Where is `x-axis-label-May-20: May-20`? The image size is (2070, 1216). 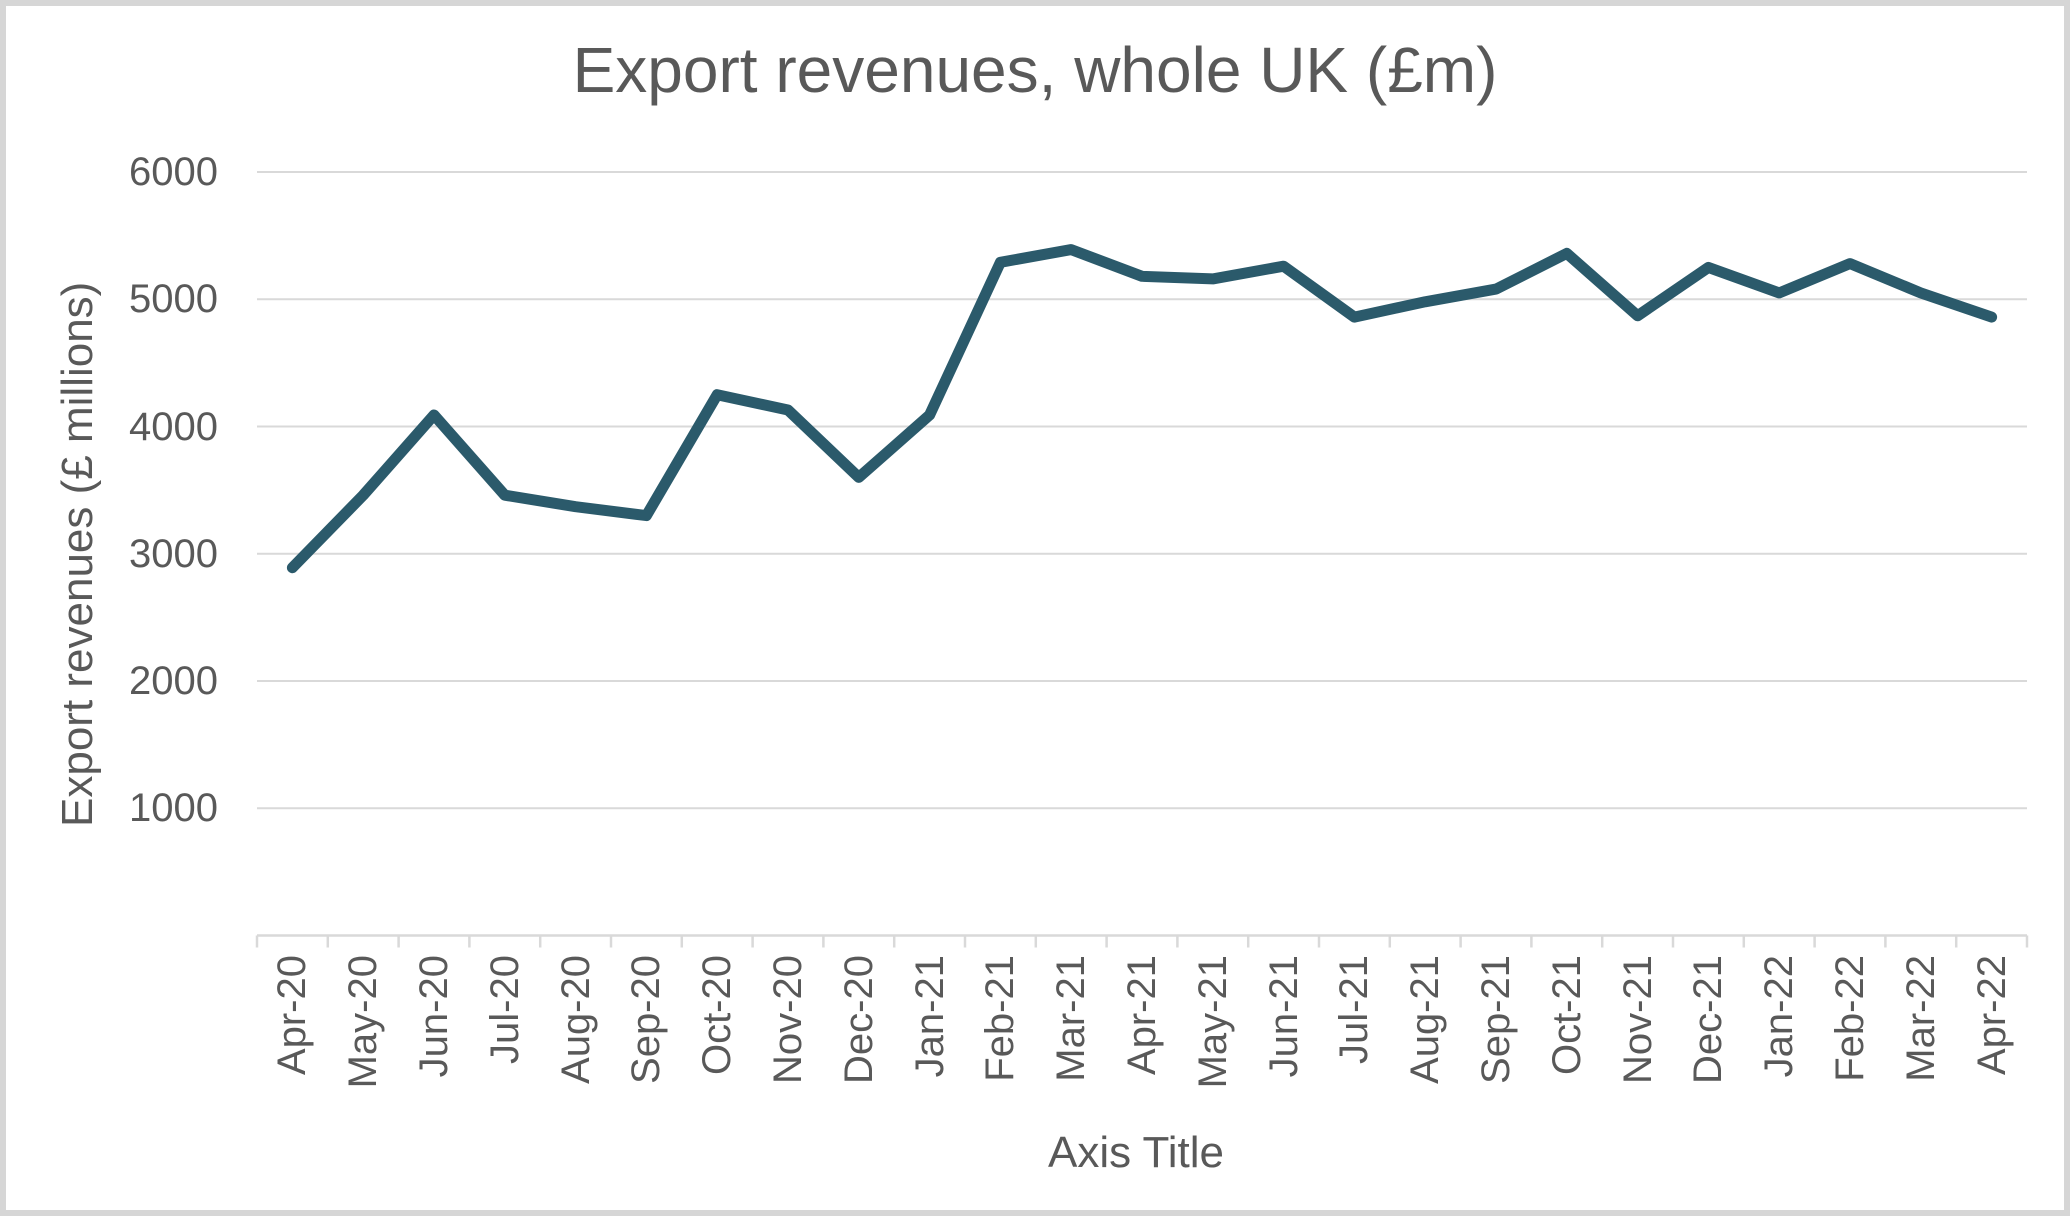 x-axis-label-May-20: May-20 is located at coordinates (363, 1022).